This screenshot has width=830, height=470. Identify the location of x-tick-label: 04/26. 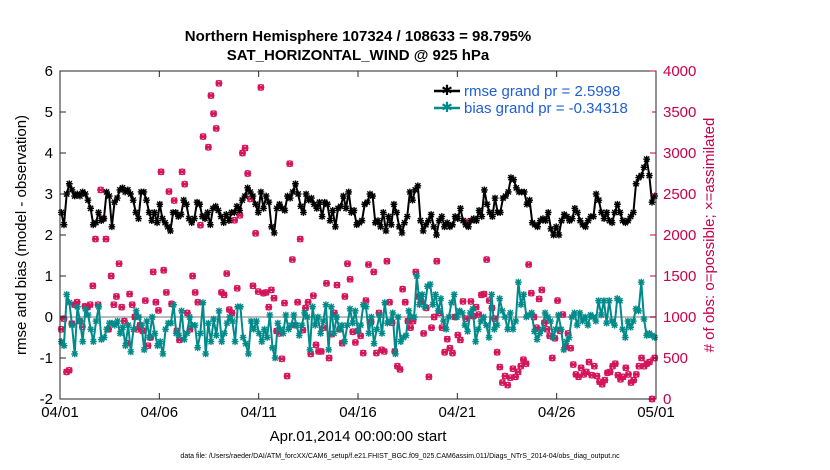
(557, 412).